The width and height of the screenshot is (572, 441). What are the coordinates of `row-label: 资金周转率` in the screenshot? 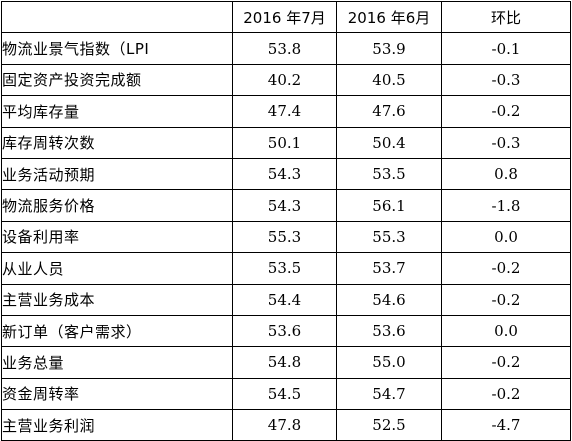 It's located at (117, 394).